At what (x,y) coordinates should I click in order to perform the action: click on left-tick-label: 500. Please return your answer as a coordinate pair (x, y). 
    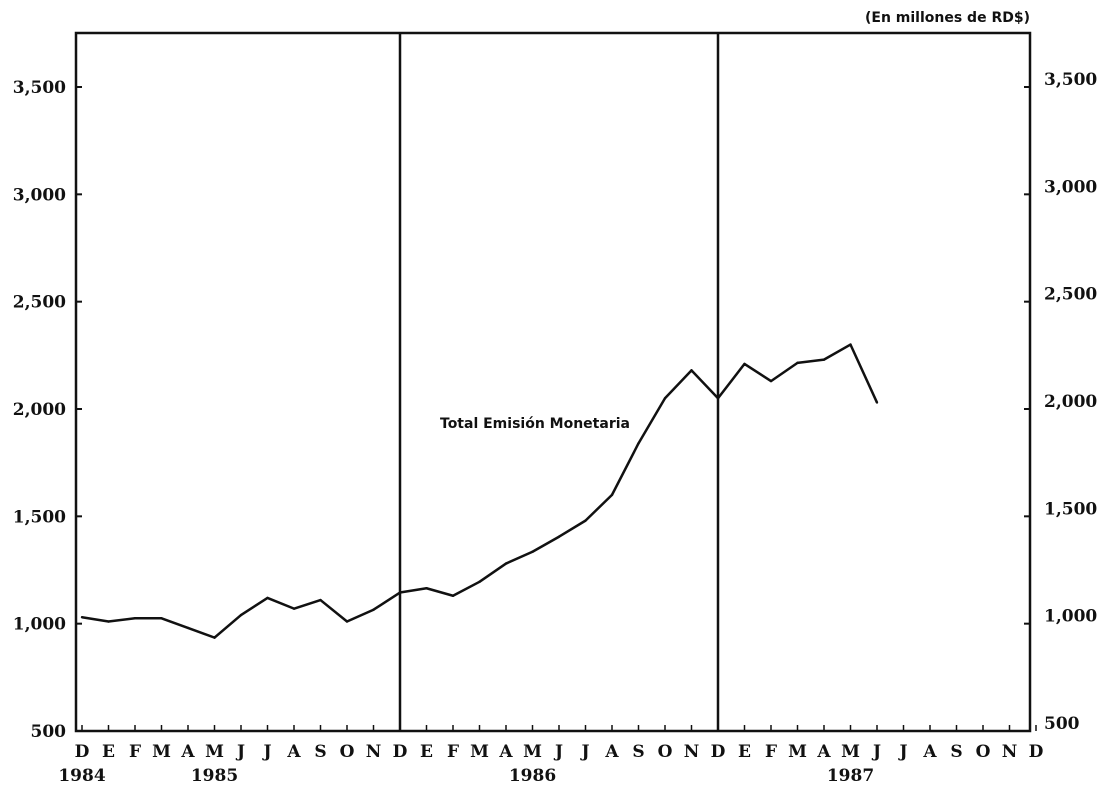
    Looking at the image, I should click on (49, 732).